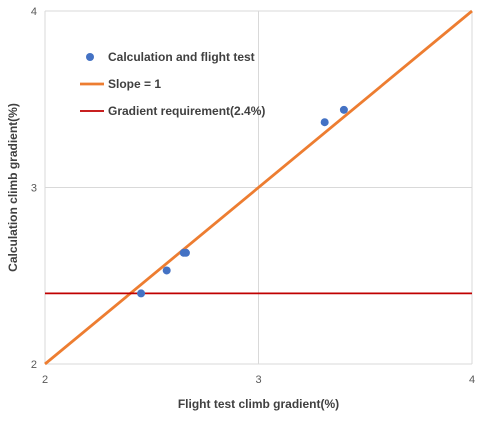 The image size is (484, 425). What do you see at coordinates (45, 380) in the screenshot?
I see `x-tick-label-2: 2` at bounding box center [45, 380].